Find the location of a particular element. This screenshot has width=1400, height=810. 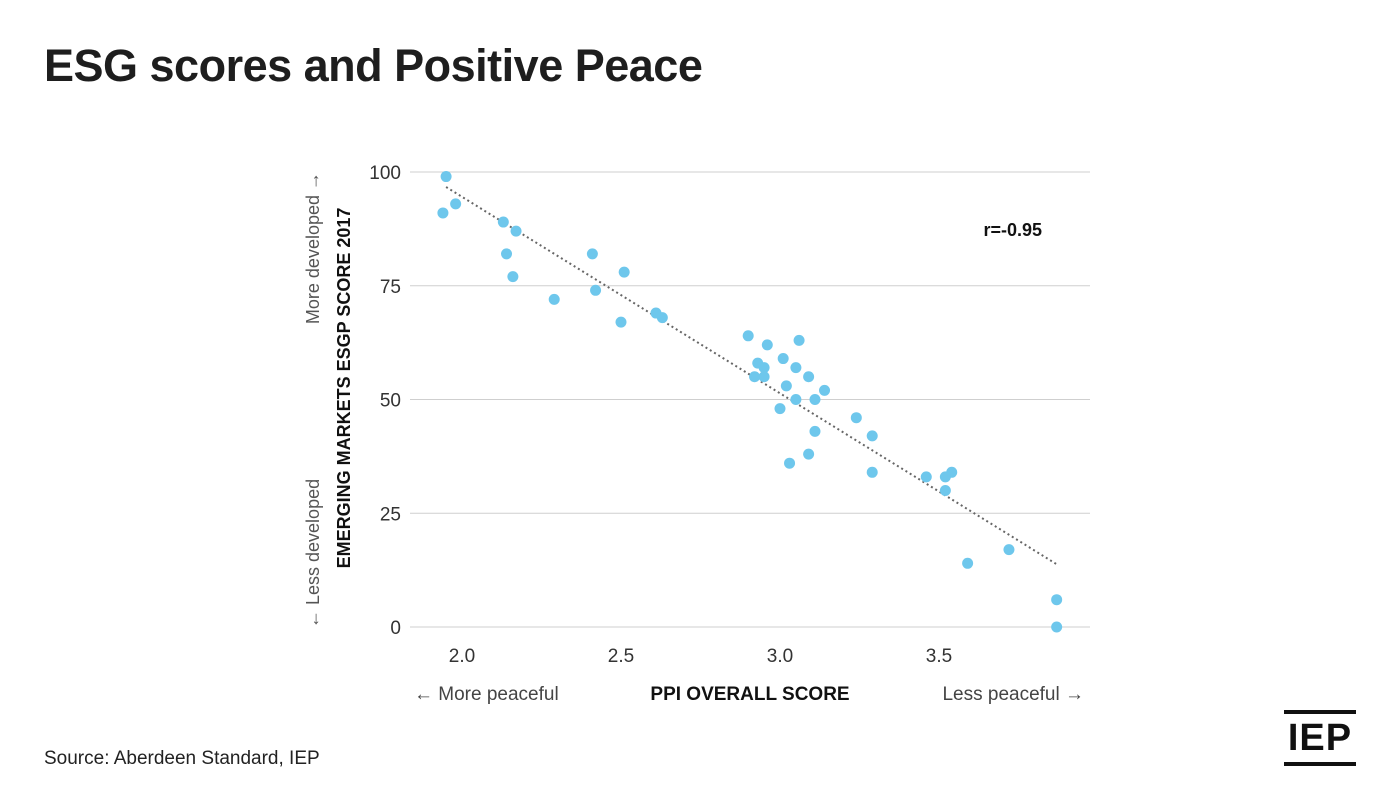

source-note: Source: Aberdeen Standard, IEP is located at coordinates (182, 758).